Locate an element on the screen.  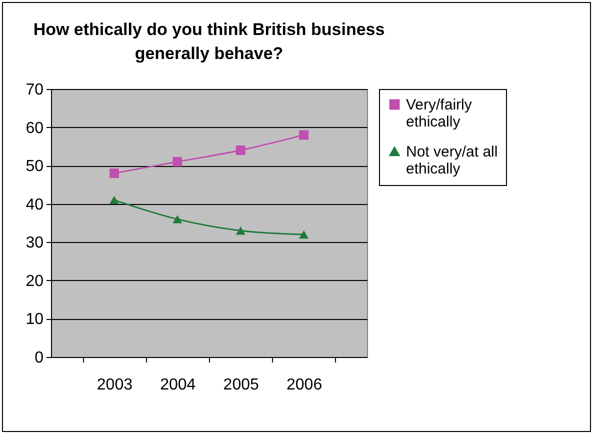
x-tick-label: 2004 is located at coordinates (178, 385).